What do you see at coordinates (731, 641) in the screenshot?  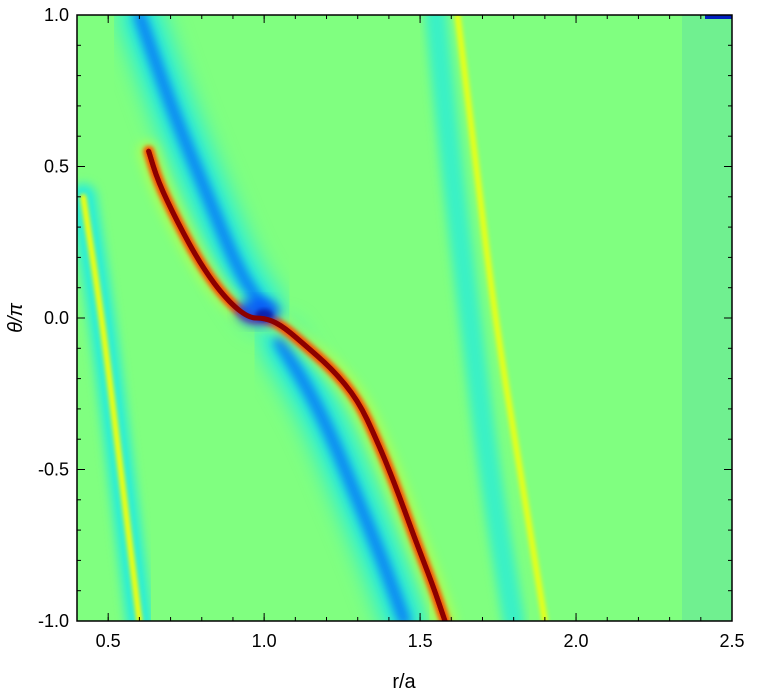 I see `x-tick-label: 2.5` at bounding box center [731, 641].